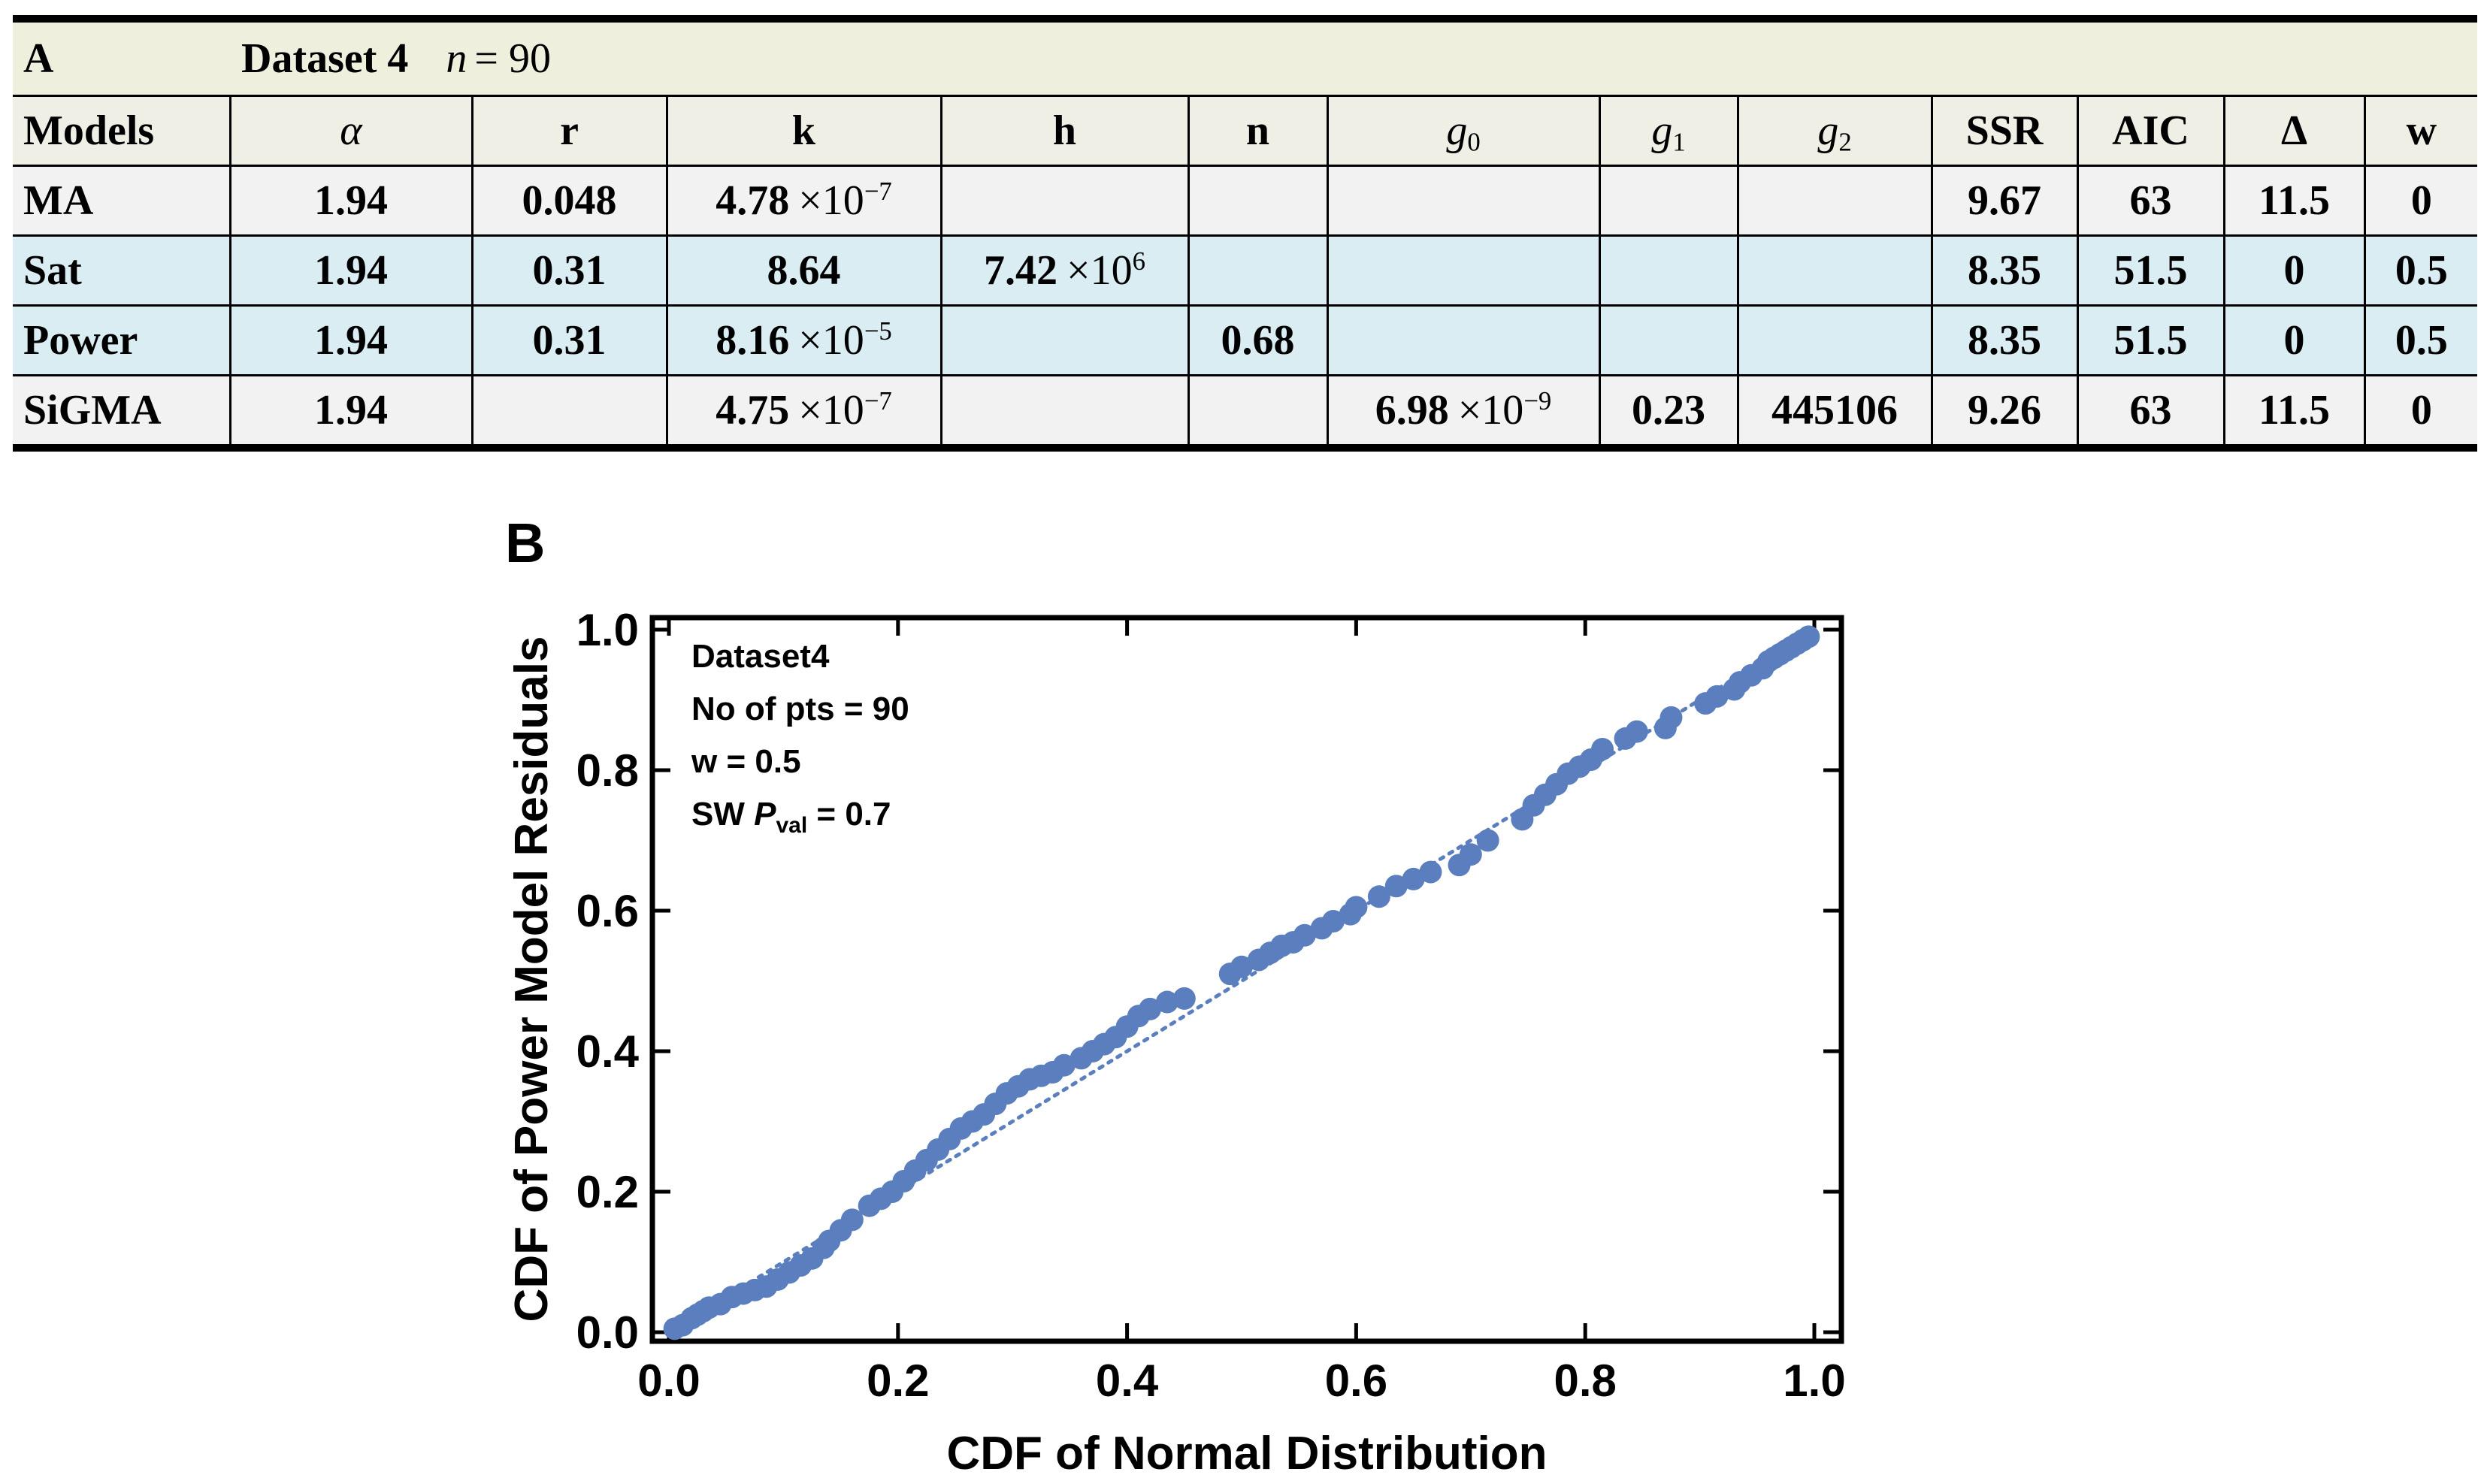 This screenshot has width=2490, height=1484. I want to click on table-cell: 0.048, so click(569, 201).